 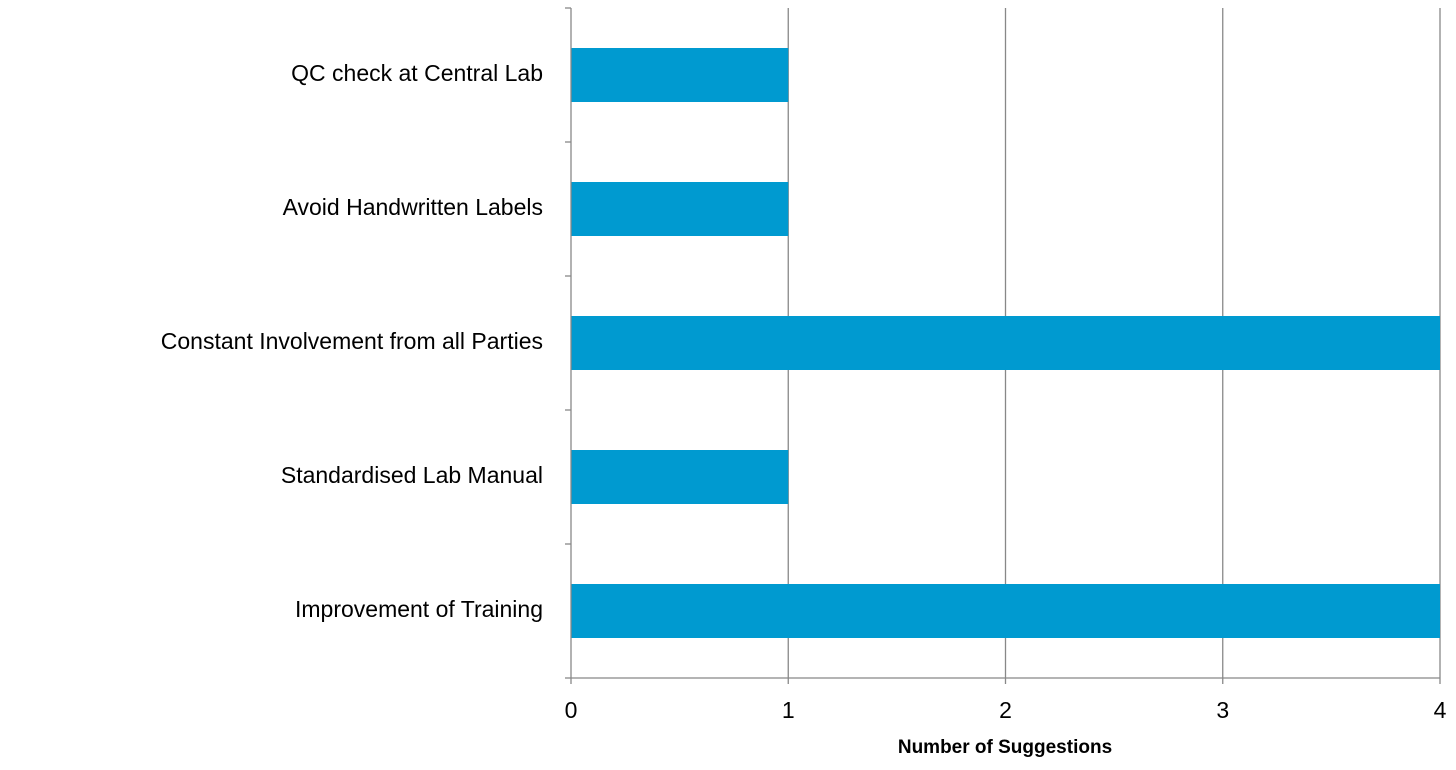 What do you see at coordinates (417, 73) in the screenshot?
I see `y-tick-label: QC check at Central Lab` at bounding box center [417, 73].